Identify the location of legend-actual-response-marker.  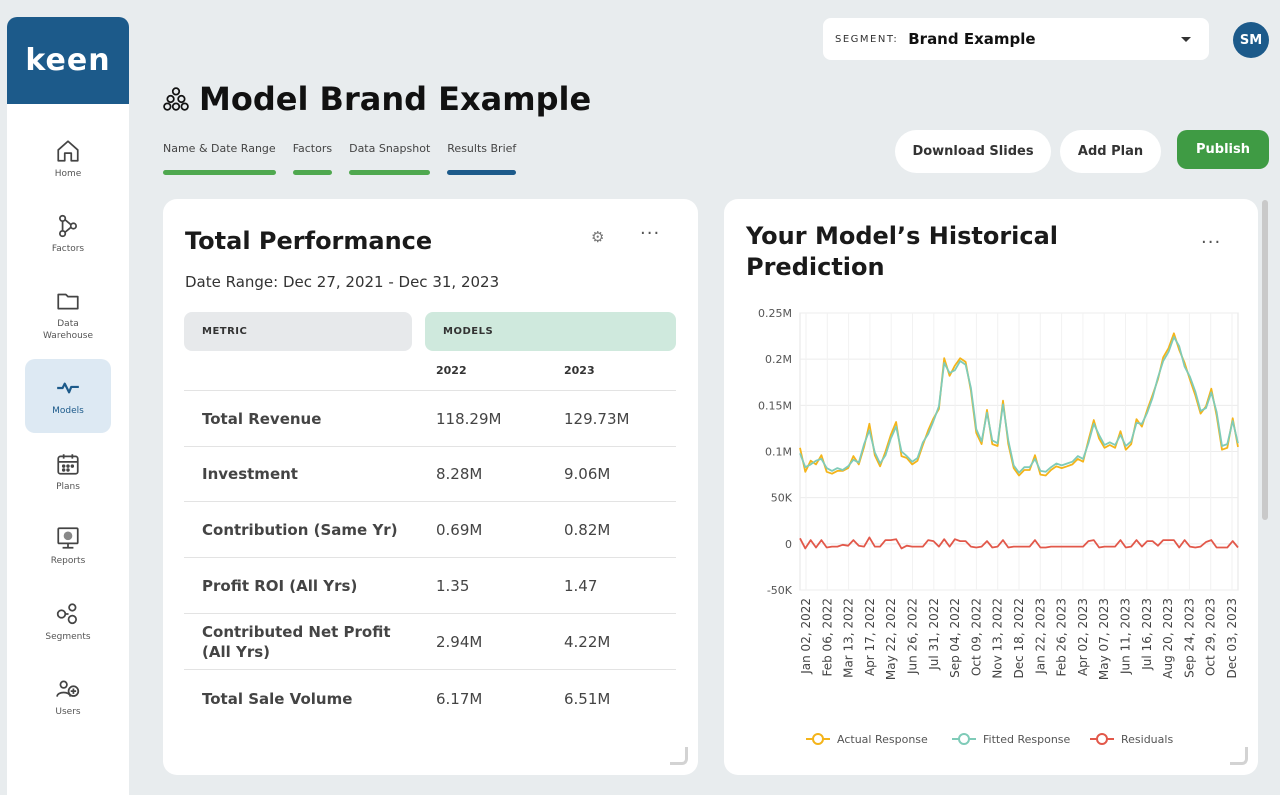
(818, 739).